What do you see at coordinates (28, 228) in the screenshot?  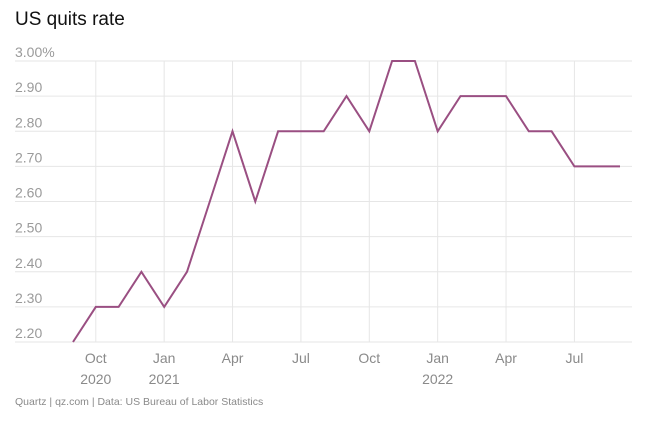 I see `y-tick-label: 2.50` at bounding box center [28, 228].